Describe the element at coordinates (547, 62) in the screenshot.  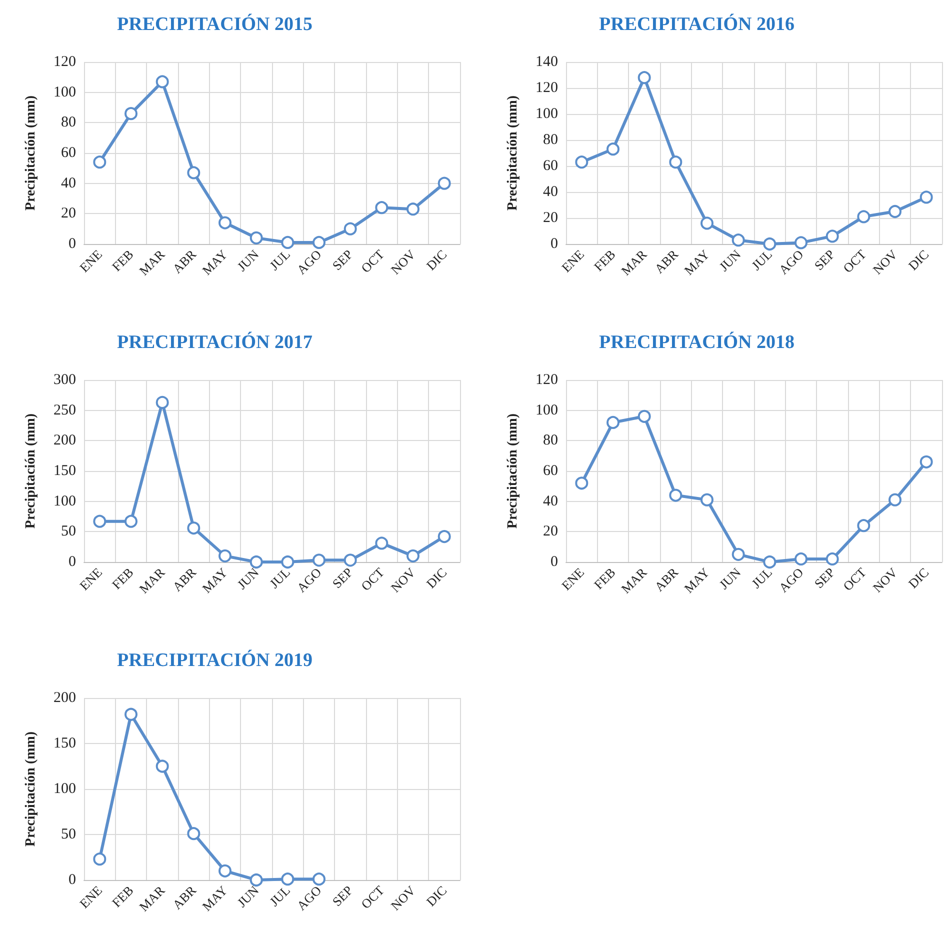
I see `y-tick-label: 140` at that location.